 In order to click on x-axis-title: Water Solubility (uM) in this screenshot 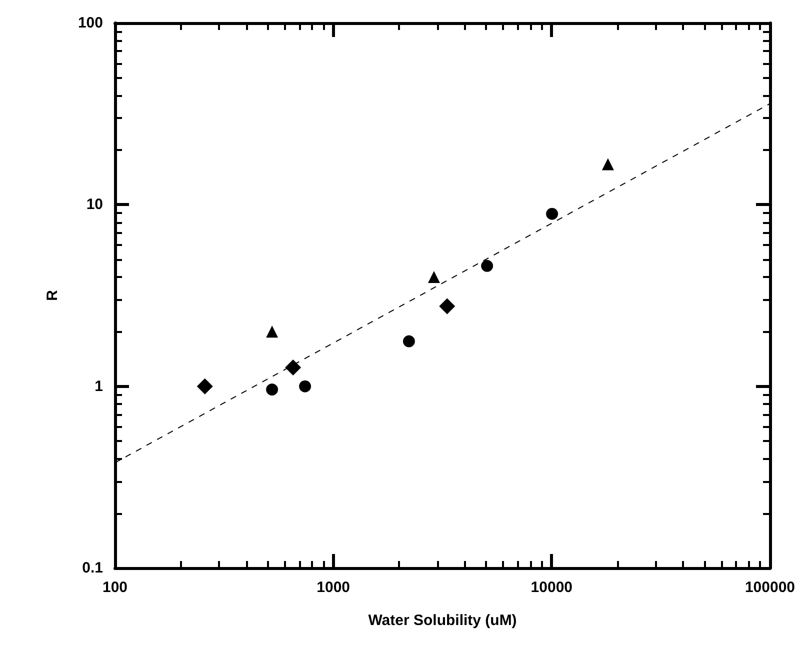, I will do `click(442, 620)`.